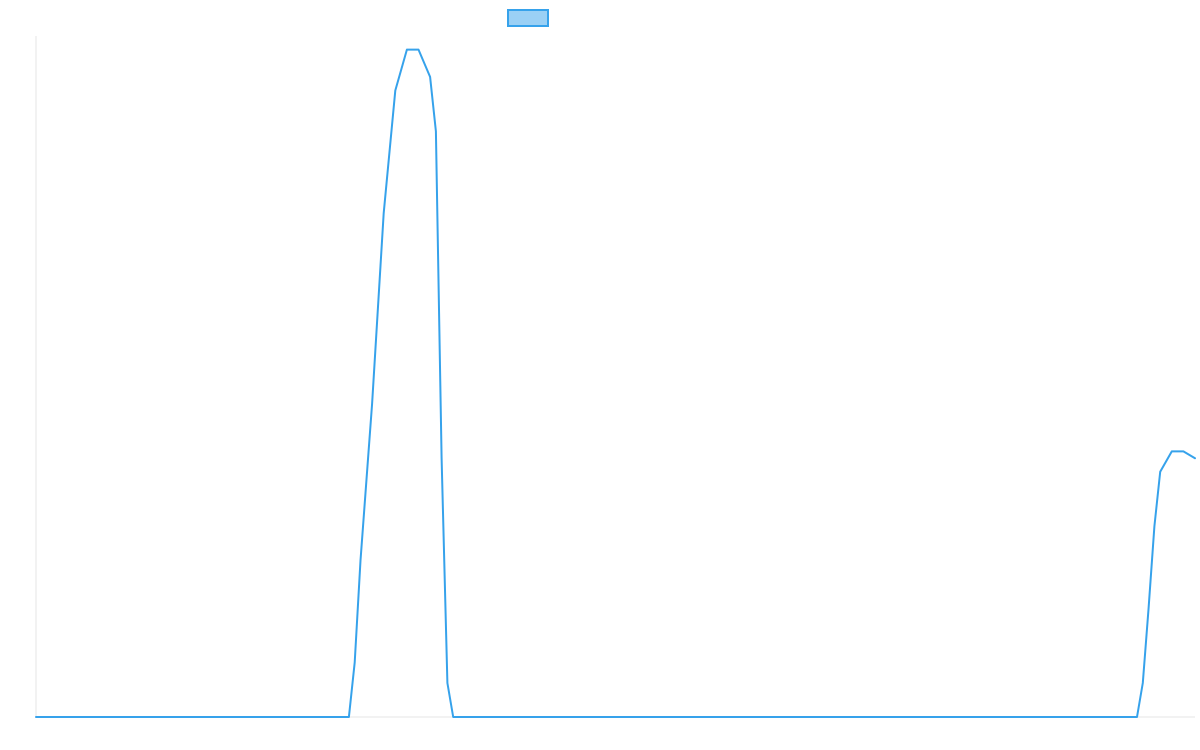  I want to click on legend-swatch, so click(528, 18).